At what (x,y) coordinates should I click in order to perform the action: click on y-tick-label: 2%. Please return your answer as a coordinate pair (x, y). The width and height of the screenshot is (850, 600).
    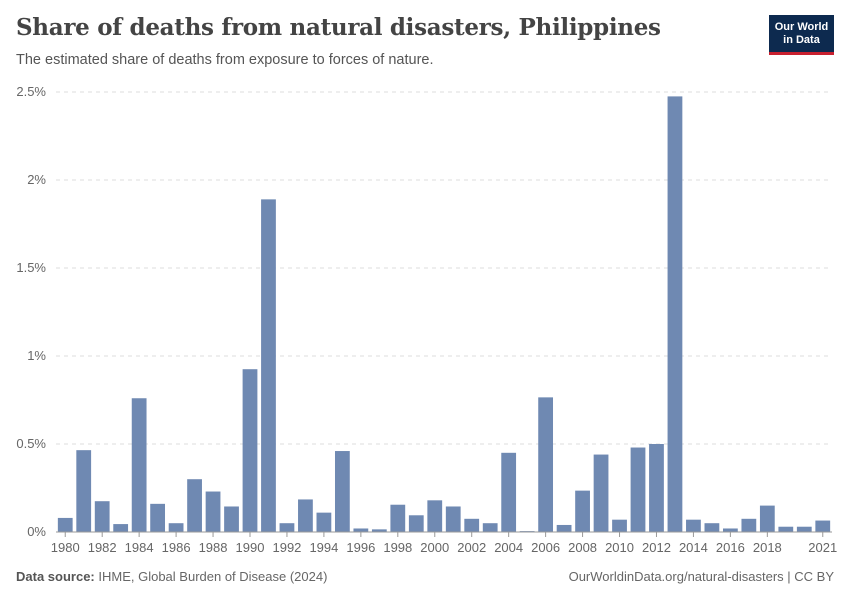
    Looking at the image, I should click on (36, 179).